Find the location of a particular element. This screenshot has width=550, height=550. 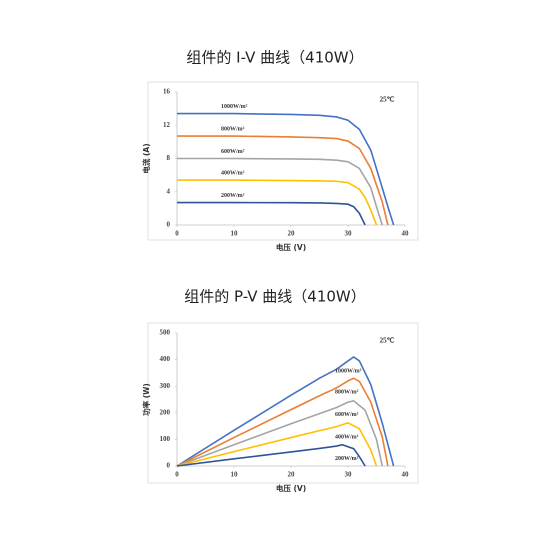

y-tick-label: 8 is located at coordinates (169, 158).